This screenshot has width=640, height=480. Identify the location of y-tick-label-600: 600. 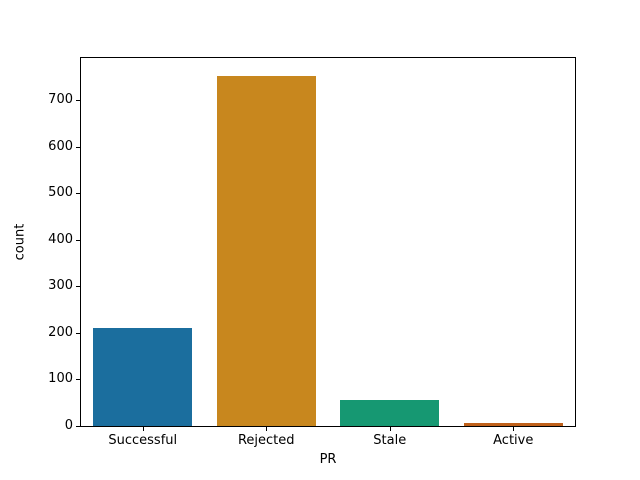
(60, 146).